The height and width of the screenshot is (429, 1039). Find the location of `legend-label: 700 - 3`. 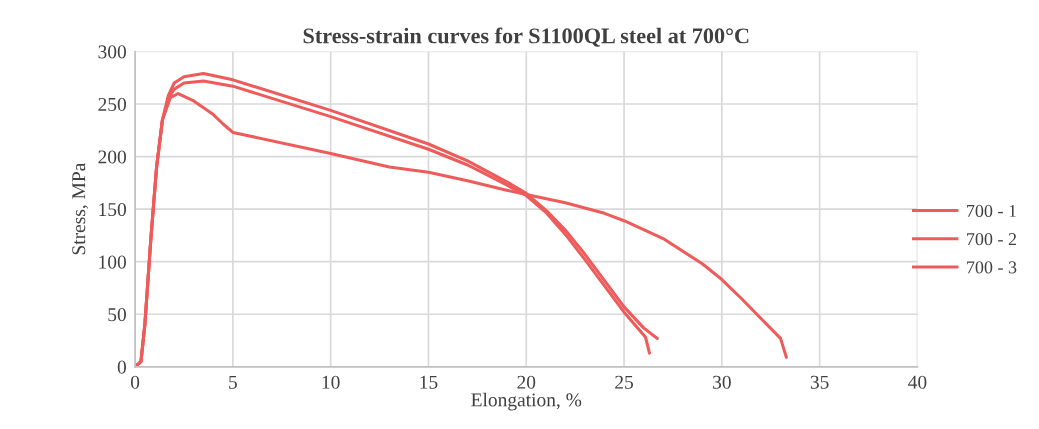

legend-label: 700 - 3 is located at coordinates (992, 267).